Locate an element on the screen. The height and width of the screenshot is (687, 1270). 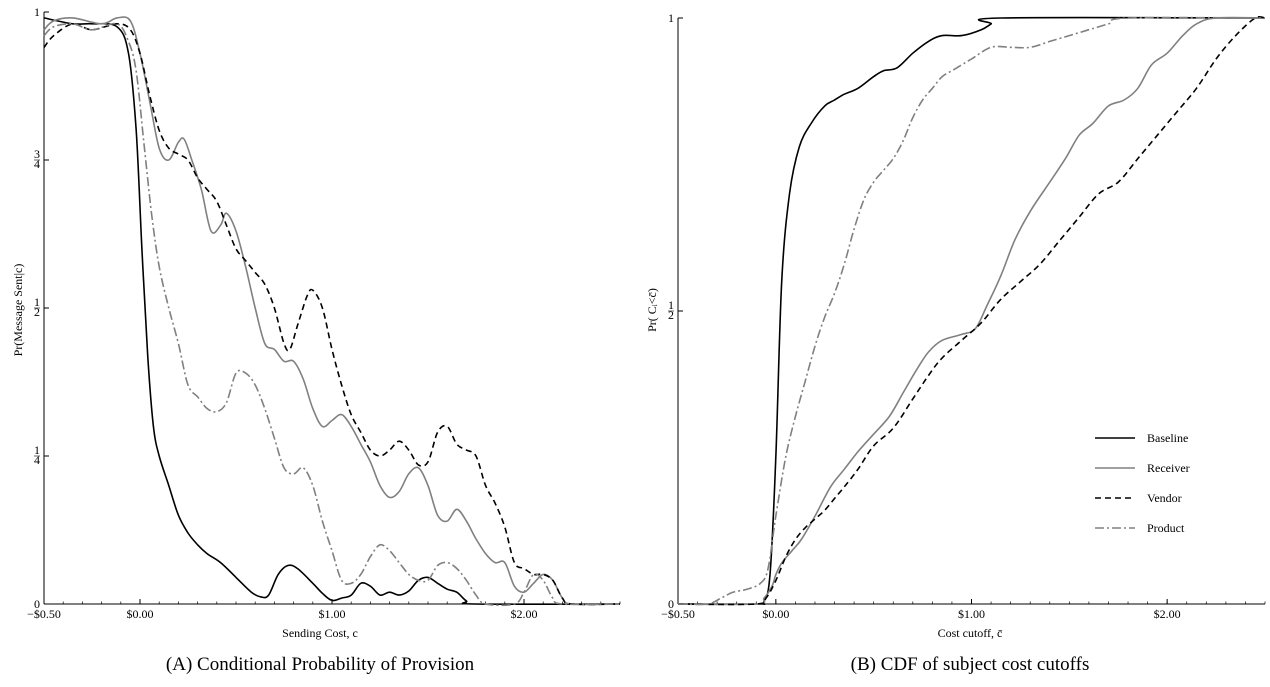
panel-a-caption: (A) Conditional Probability of Provision is located at coordinates (320, 664).